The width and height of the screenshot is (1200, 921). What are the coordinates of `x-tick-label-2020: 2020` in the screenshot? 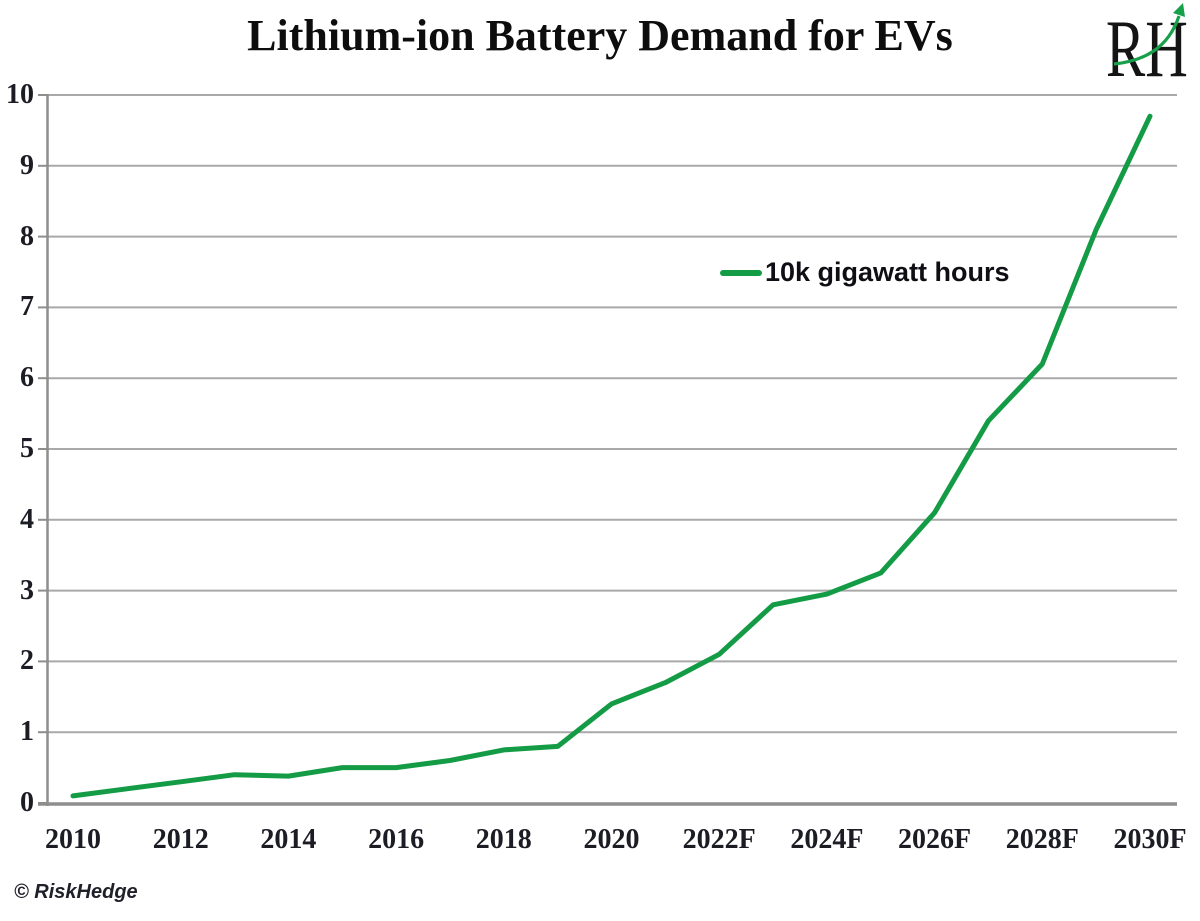 It's located at (611, 839).